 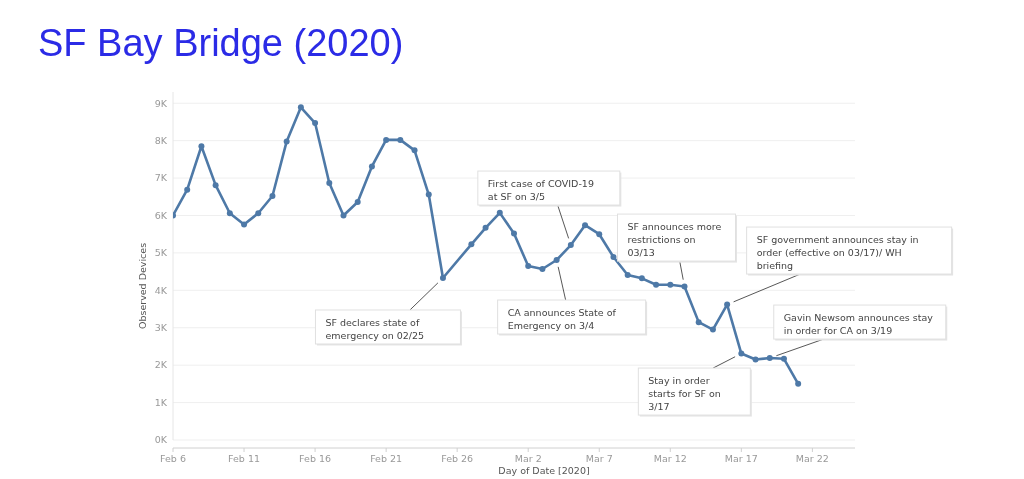 I want to click on x-tick-label: Mar 2, so click(x=528, y=458).